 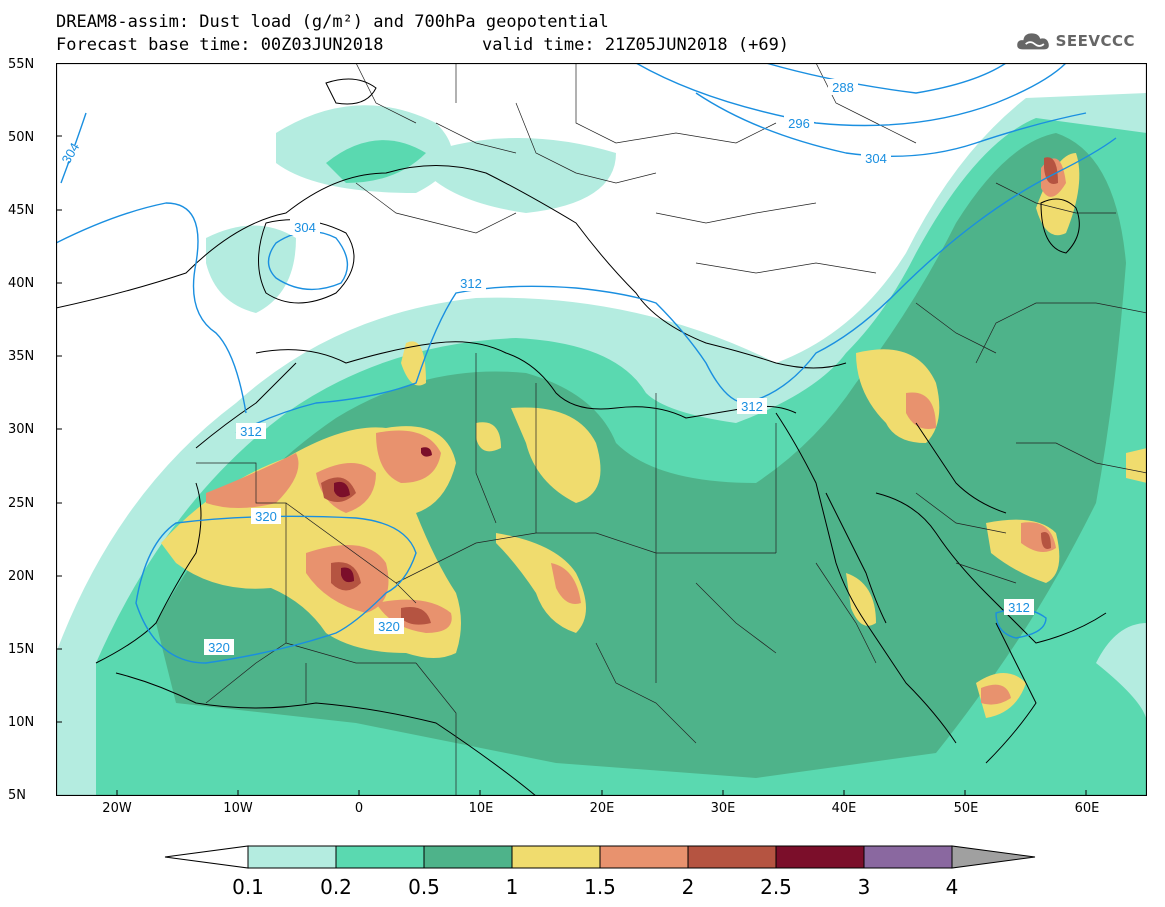 I want to click on cloud-icon, so click(x=1033, y=41).